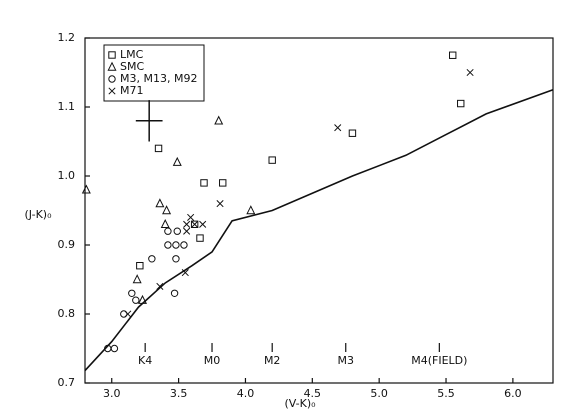 This screenshot has width=570, height=415. What do you see at coordinates (446, 393) in the screenshot?
I see `x-tick-label: 5.5` at bounding box center [446, 393].